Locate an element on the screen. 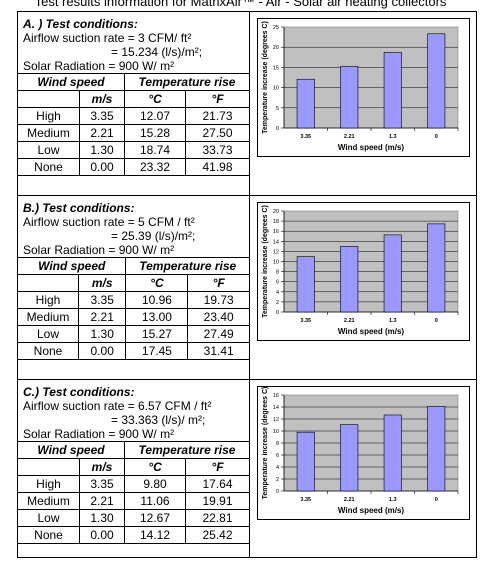  temp-f-value: 23.40 is located at coordinates (218, 317).